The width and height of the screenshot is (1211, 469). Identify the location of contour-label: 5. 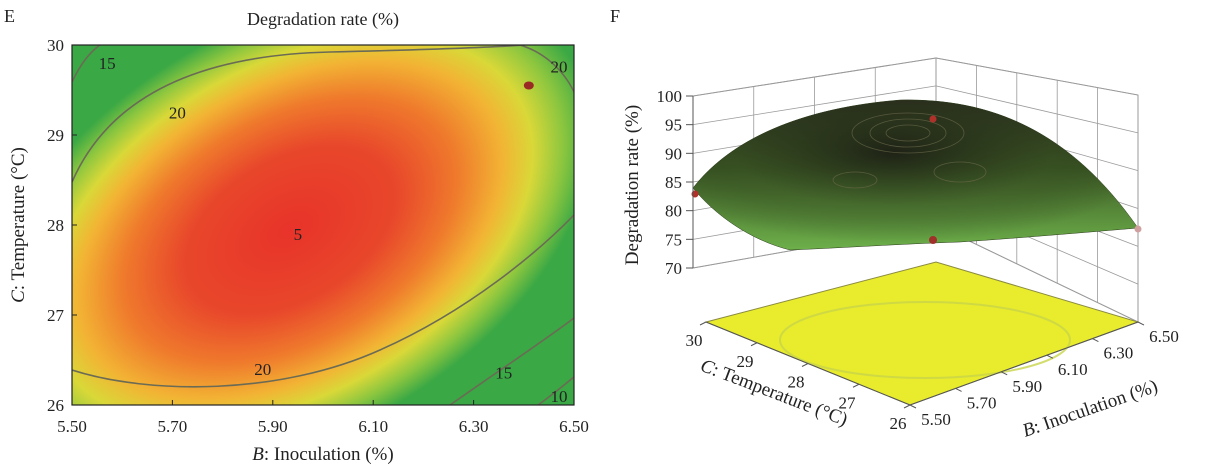
(298, 234).